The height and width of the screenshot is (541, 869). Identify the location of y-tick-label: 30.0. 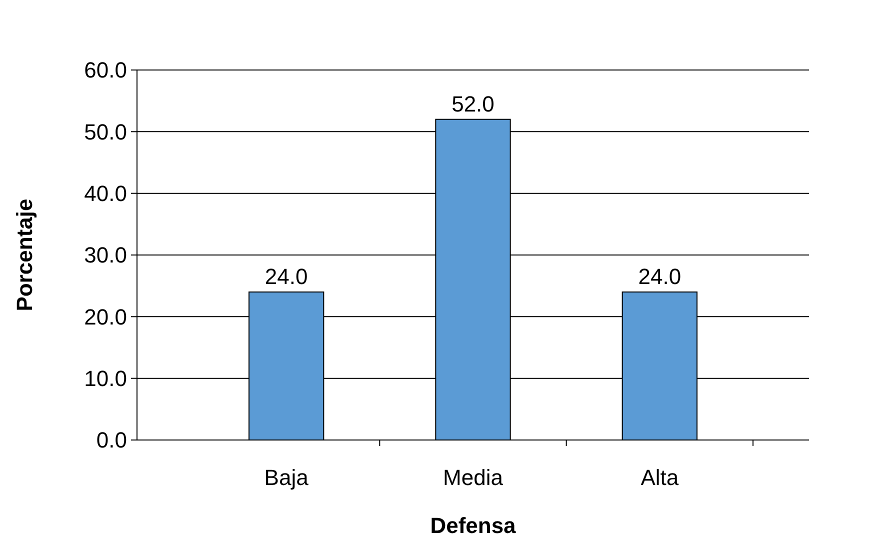
(105, 255).